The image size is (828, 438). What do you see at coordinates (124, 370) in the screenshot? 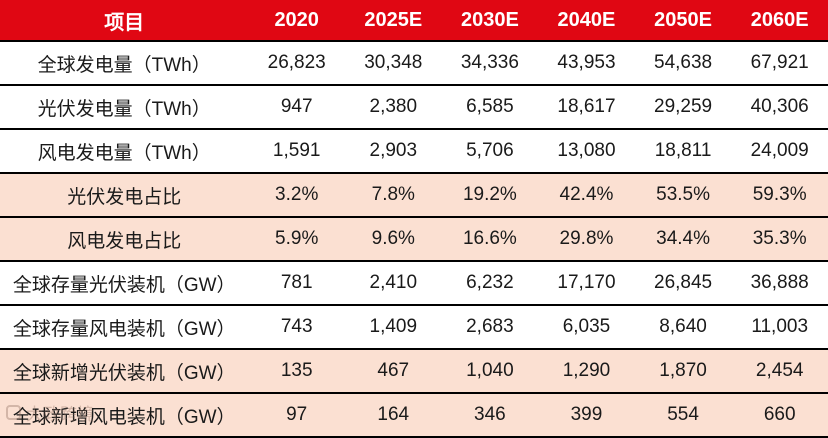
I see `row-label: 全球新增光伏装机（GW）` at bounding box center [124, 370].